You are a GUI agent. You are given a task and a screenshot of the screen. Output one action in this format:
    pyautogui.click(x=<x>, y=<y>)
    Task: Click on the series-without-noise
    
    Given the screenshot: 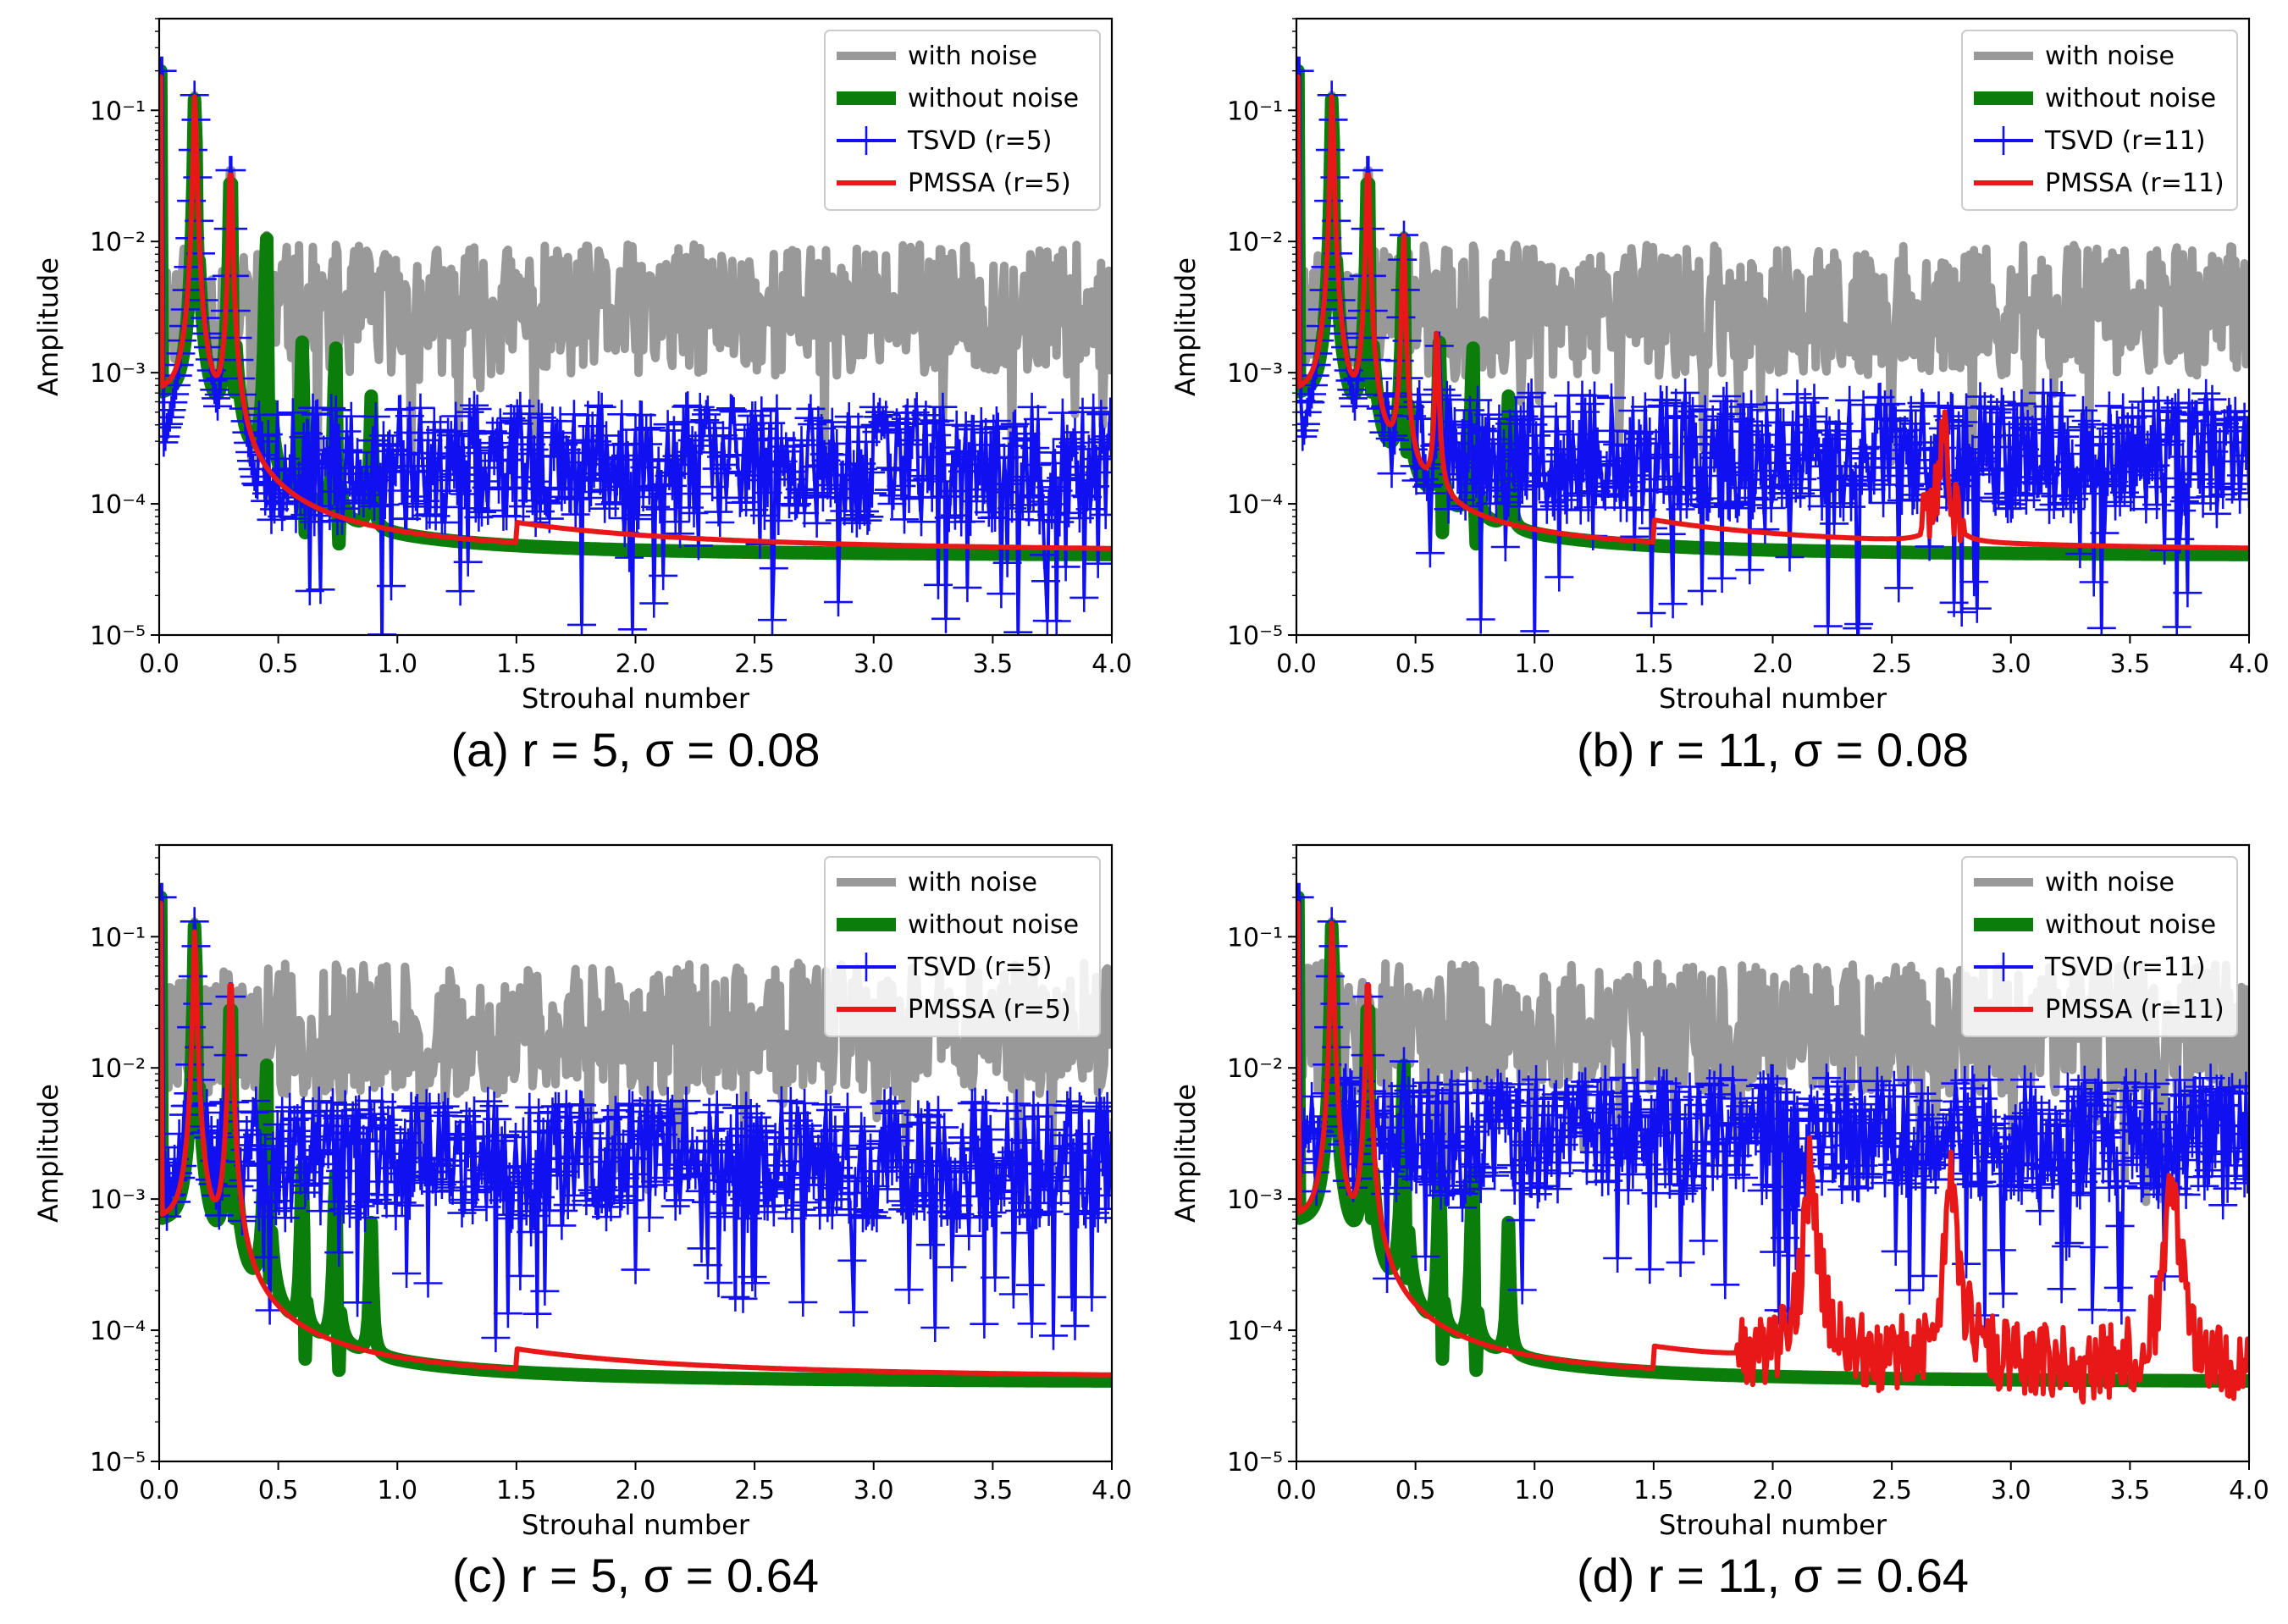 What is the action you would take?
    pyautogui.click(x=635, y=1139)
    